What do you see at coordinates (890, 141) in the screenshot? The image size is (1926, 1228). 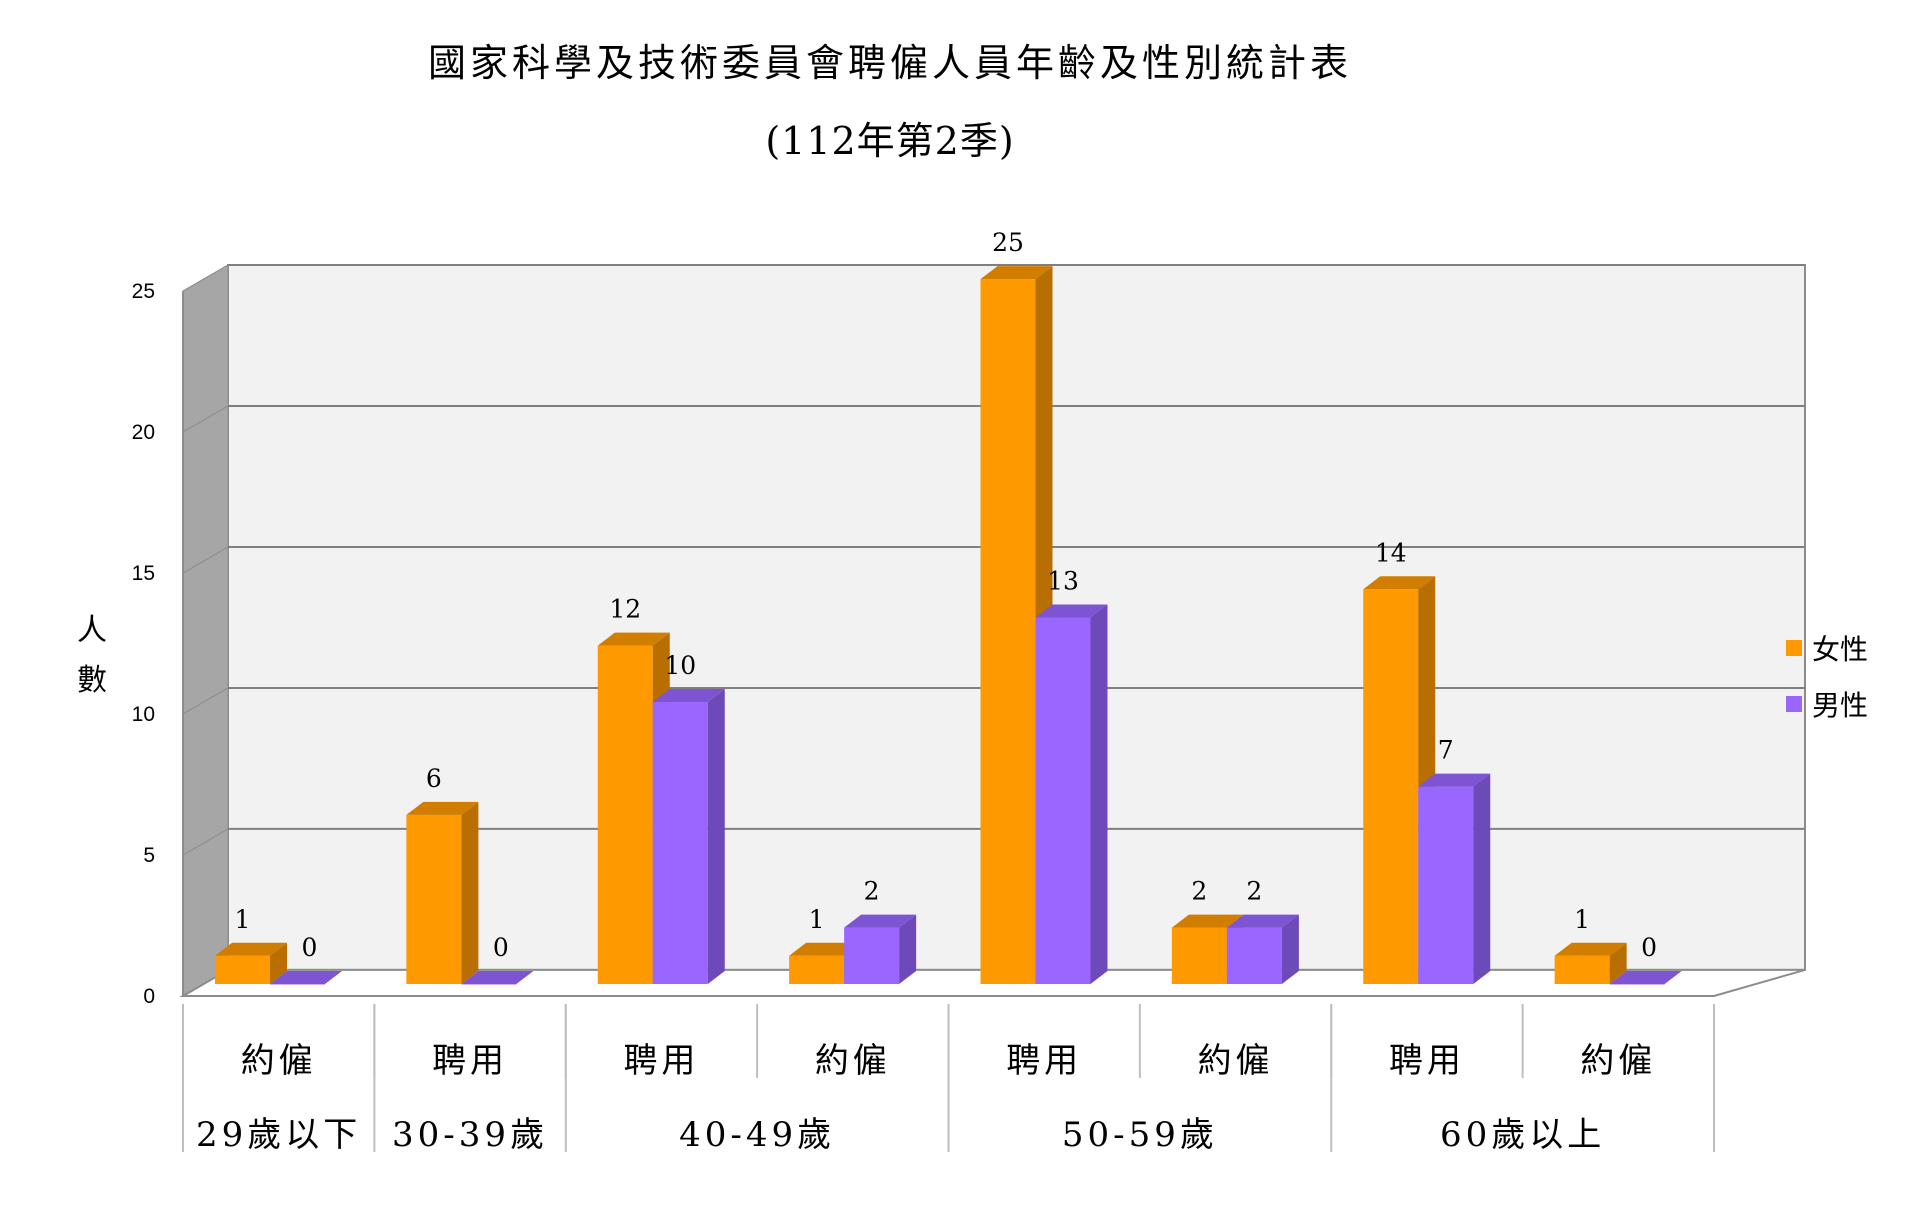 I see `chart-subtitle: (112年第2季)` at bounding box center [890, 141].